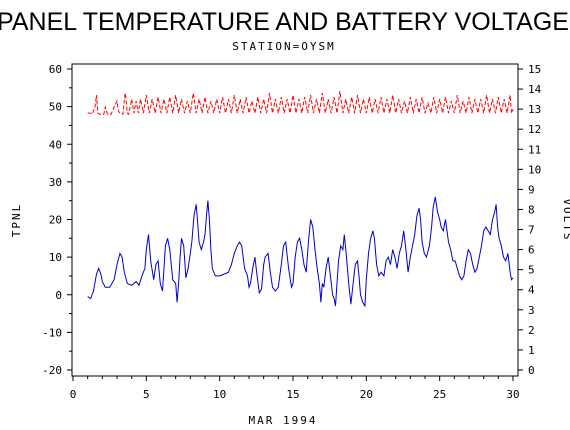 The height and width of the screenshot is (430, 570). Describe the element at coordinates (292, 394) in the screenshot. I see `x-tick-label: 15` at that location.